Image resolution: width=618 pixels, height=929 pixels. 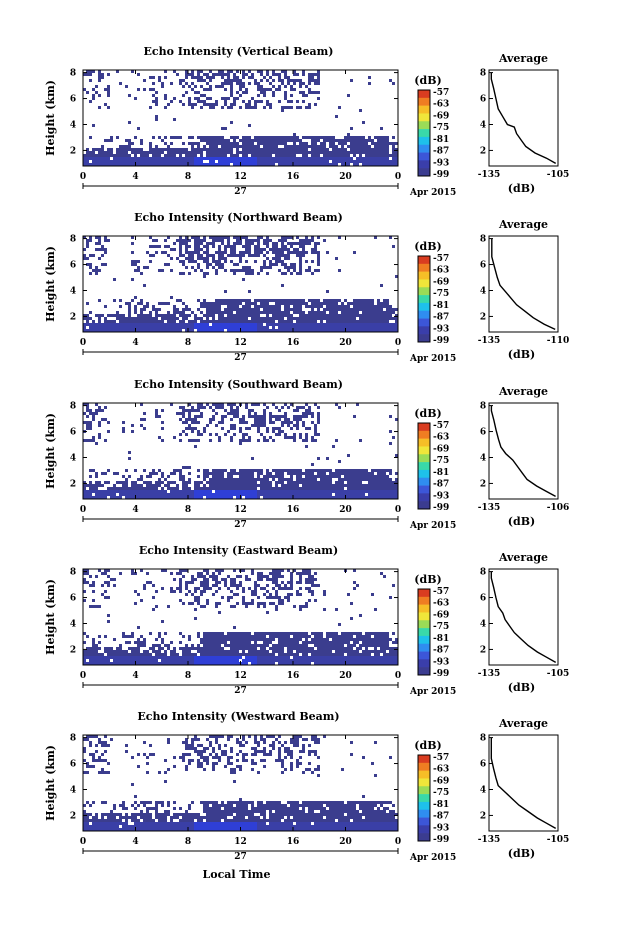 What do you see at coordinates (73, 125) in the screenshot?
I see `y-tick-label: 4` at bounding box center [73, 125].